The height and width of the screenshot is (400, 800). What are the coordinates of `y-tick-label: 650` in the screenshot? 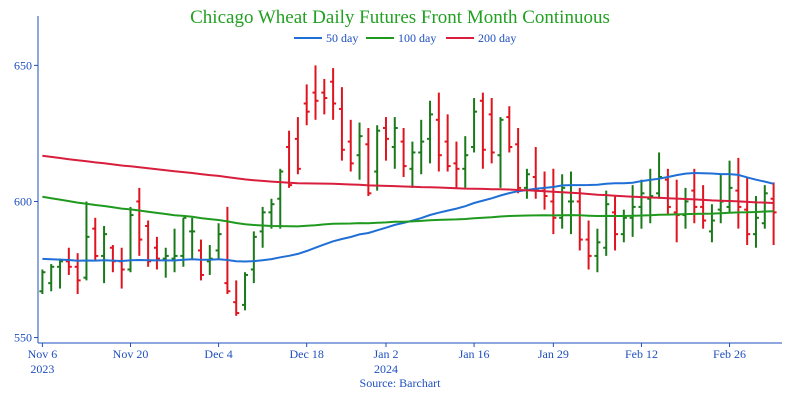 It's located at (23, 65).